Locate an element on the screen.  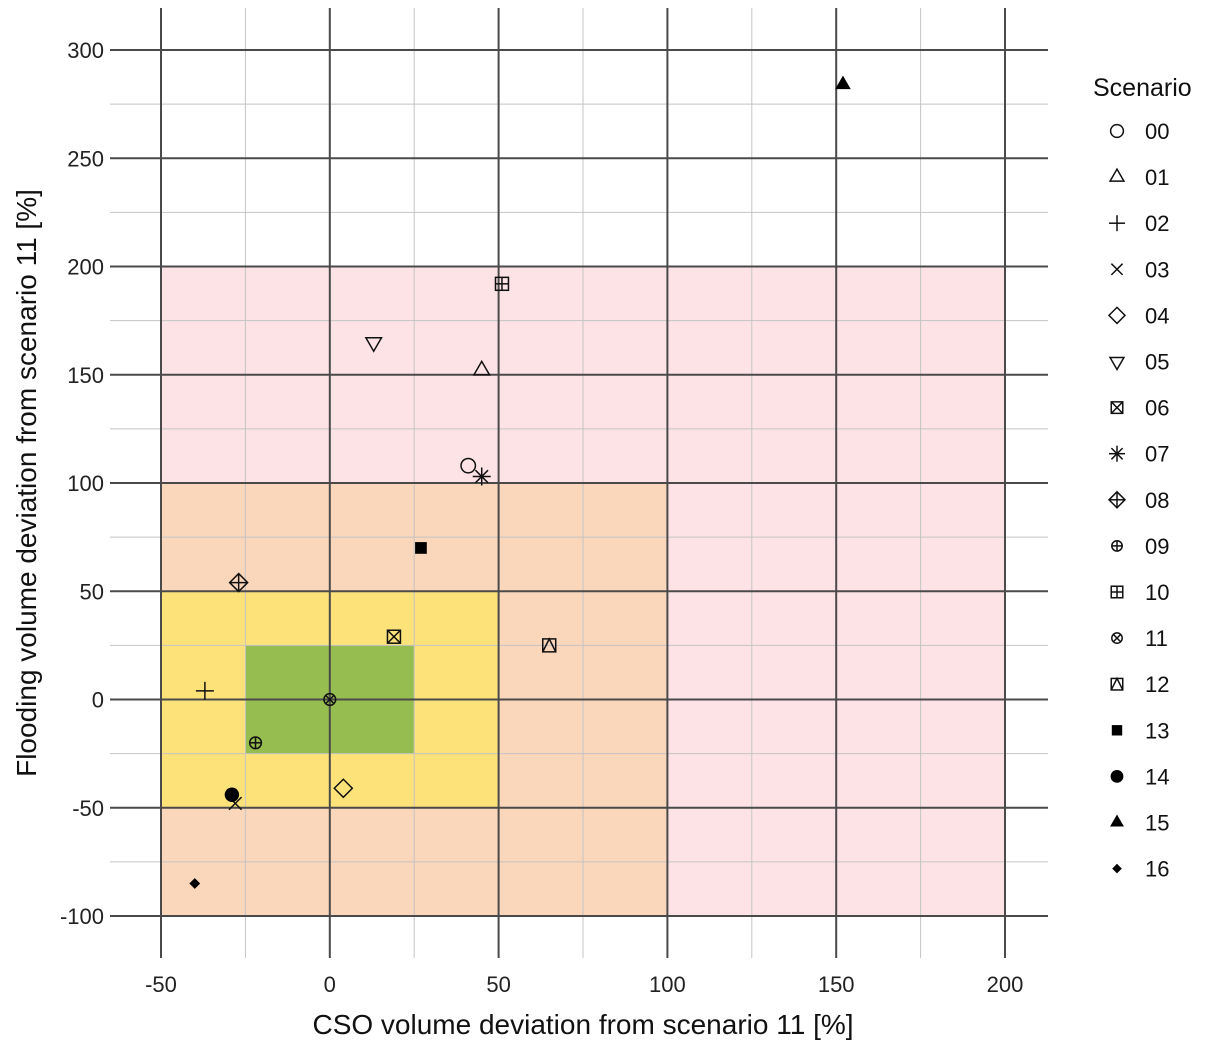
legend-item-09: 09 is located at coordinates (1140, 546).